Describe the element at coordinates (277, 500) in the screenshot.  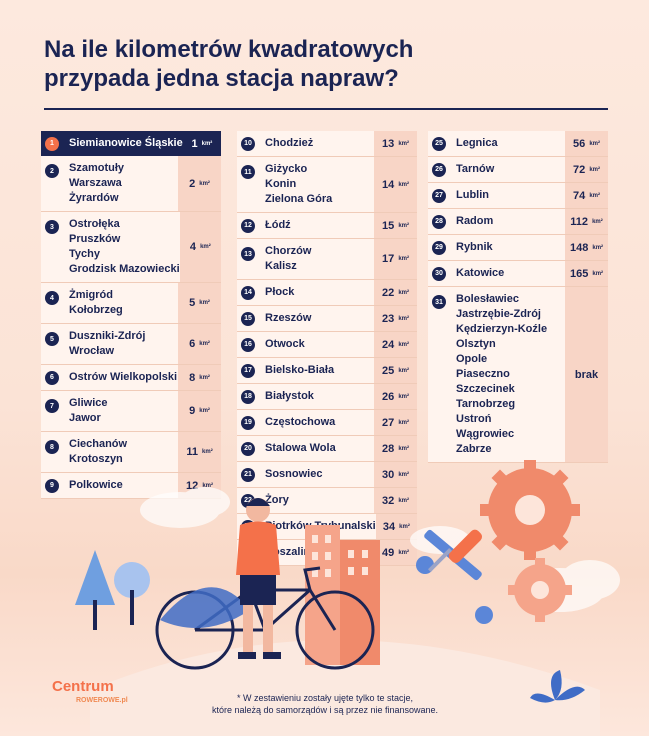
I see `city-name: Żory` at that location.